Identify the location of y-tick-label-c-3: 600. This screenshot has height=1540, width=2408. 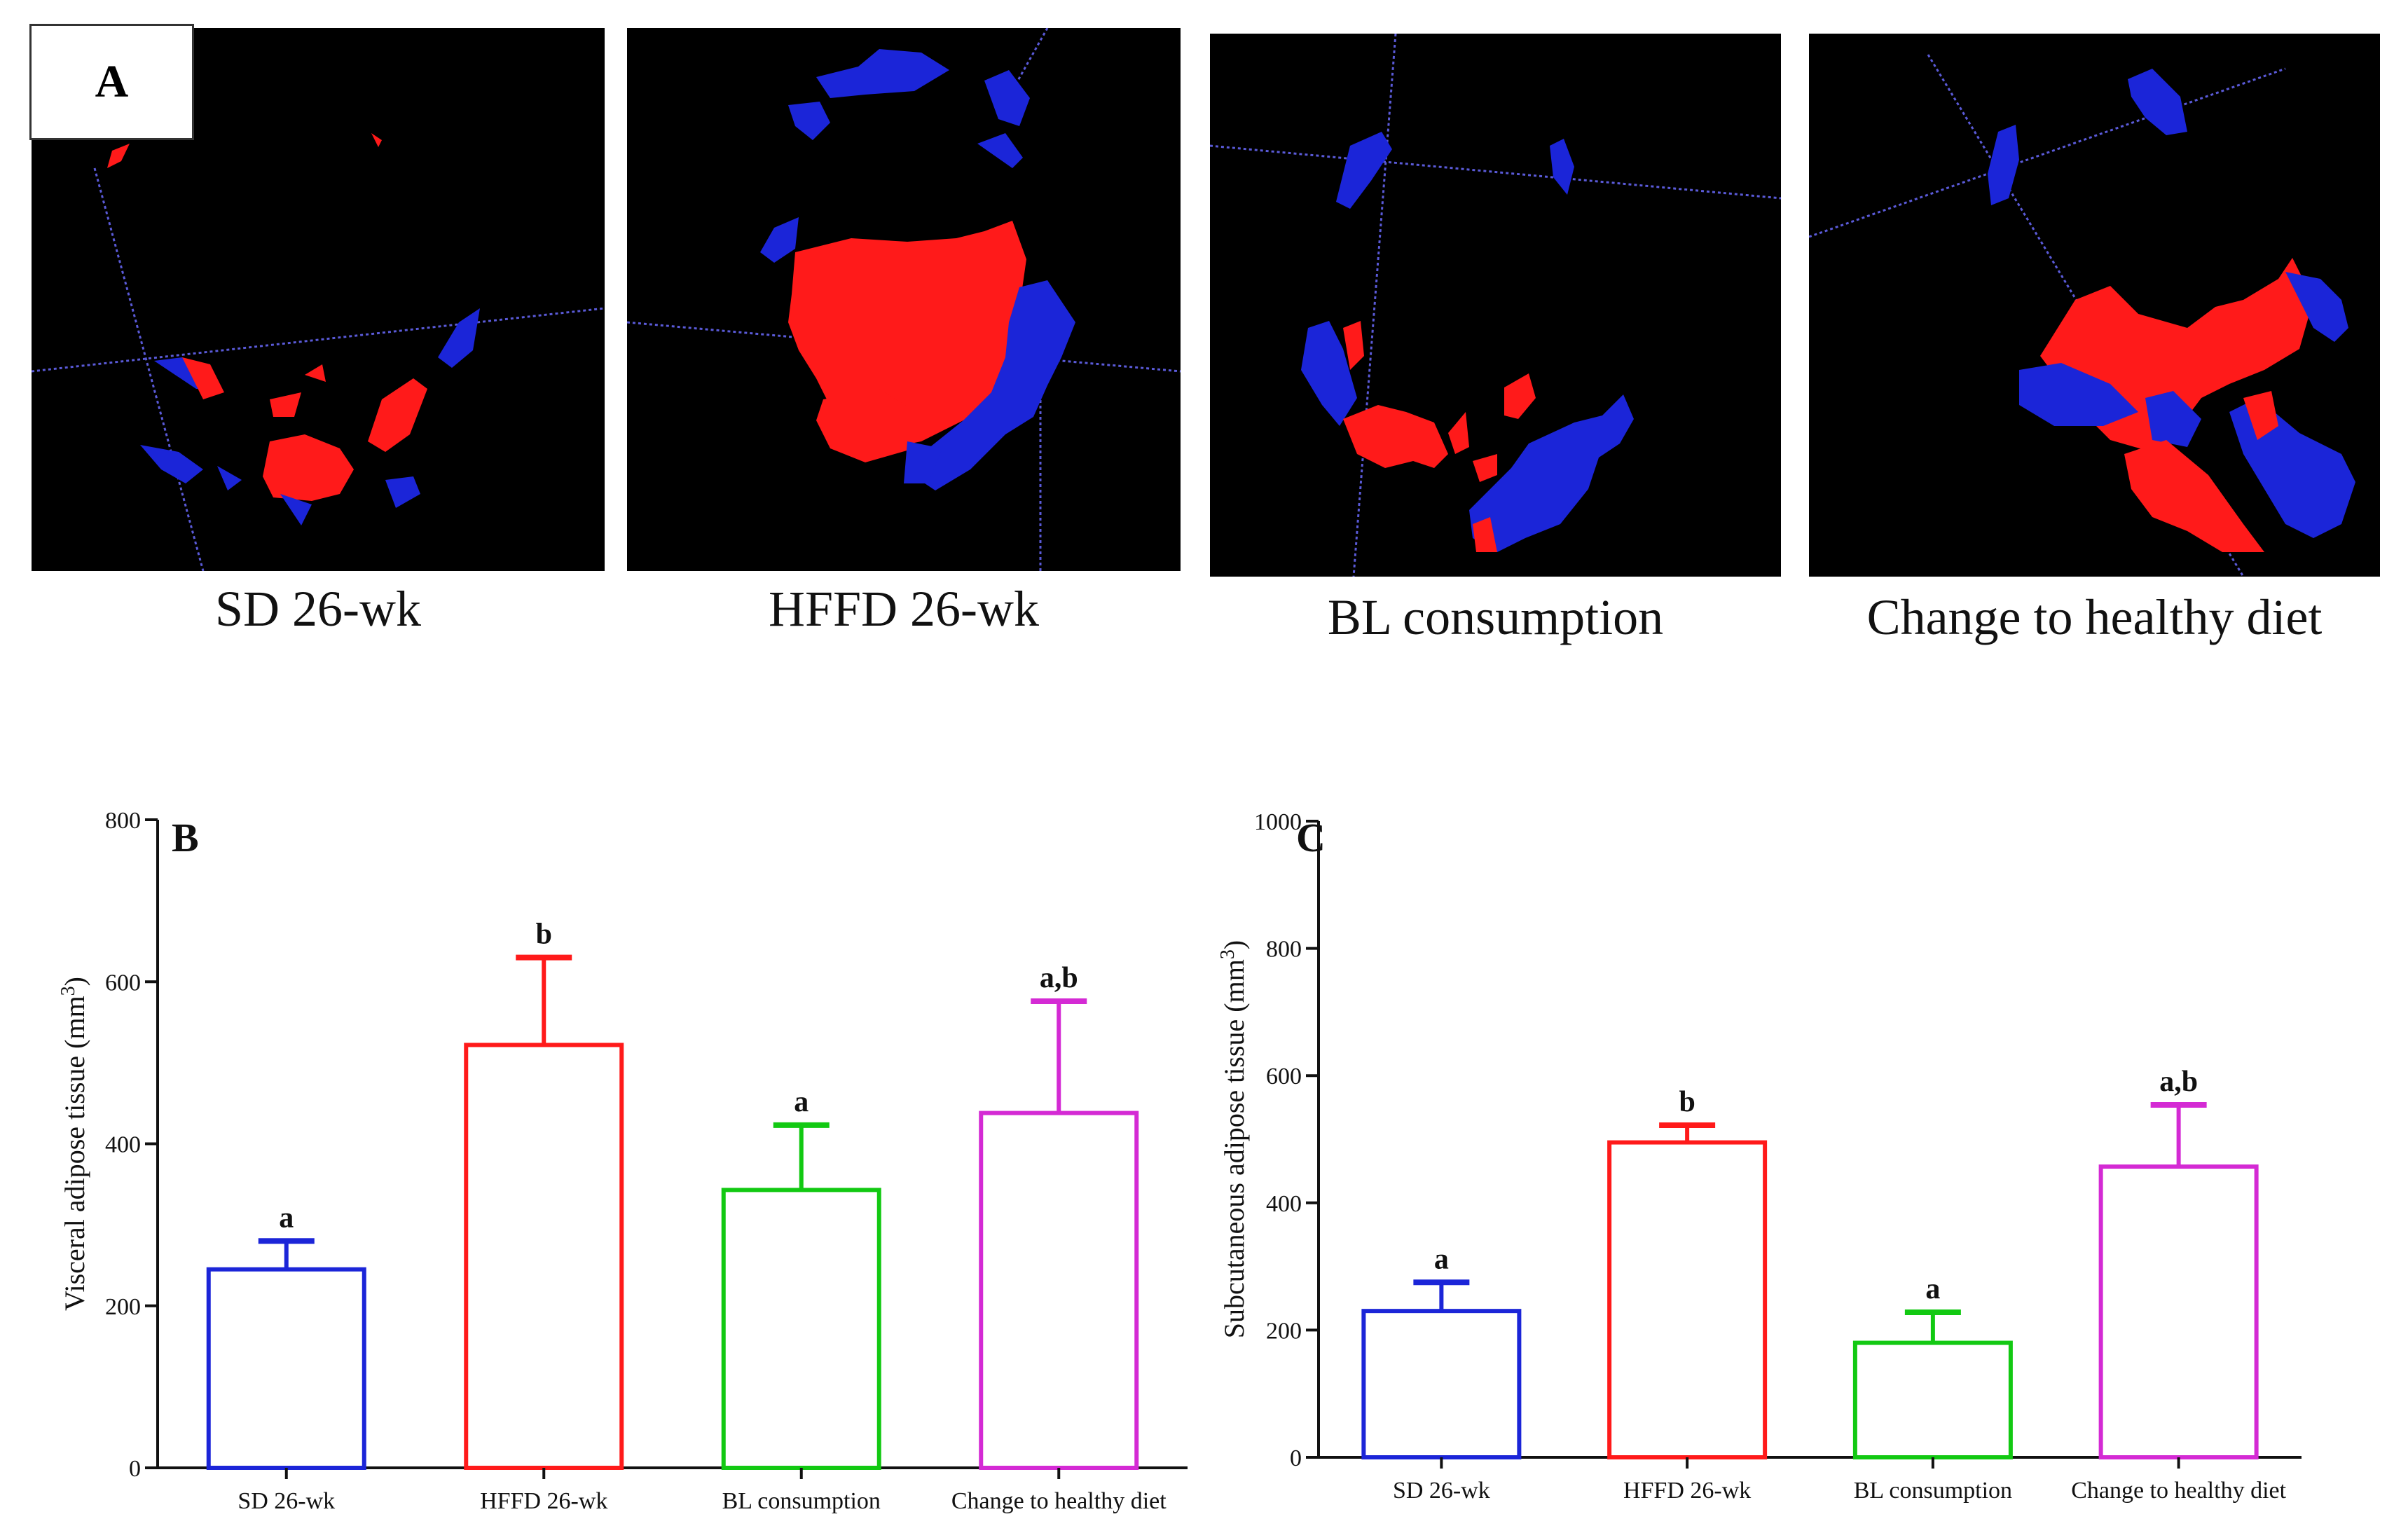
(1284, 1076).